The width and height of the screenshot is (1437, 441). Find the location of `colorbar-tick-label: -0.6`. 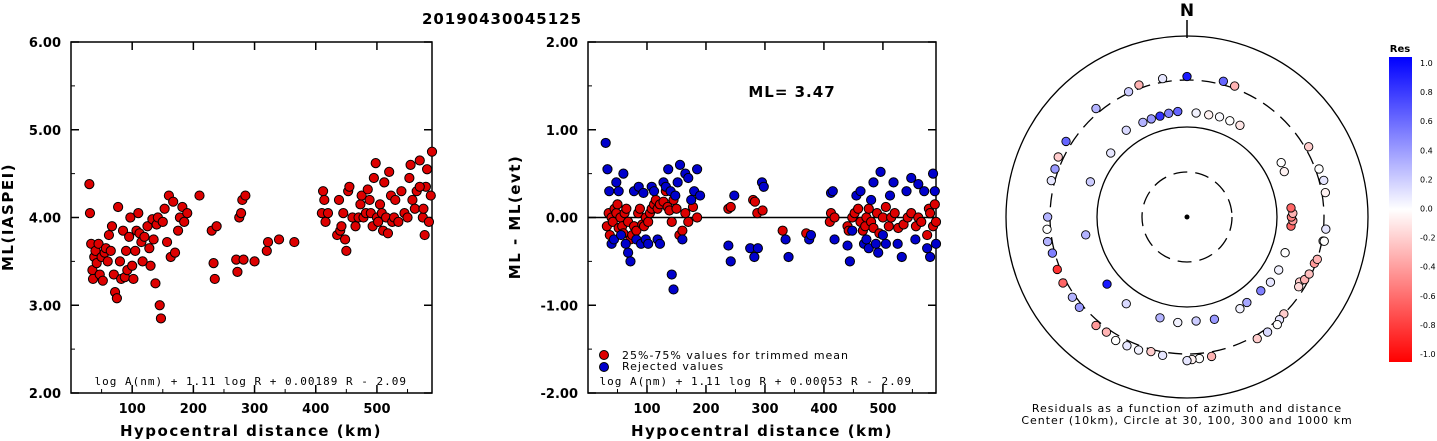

colorbar-tick-label: -0.6 is located at coordinates (1428, 296).